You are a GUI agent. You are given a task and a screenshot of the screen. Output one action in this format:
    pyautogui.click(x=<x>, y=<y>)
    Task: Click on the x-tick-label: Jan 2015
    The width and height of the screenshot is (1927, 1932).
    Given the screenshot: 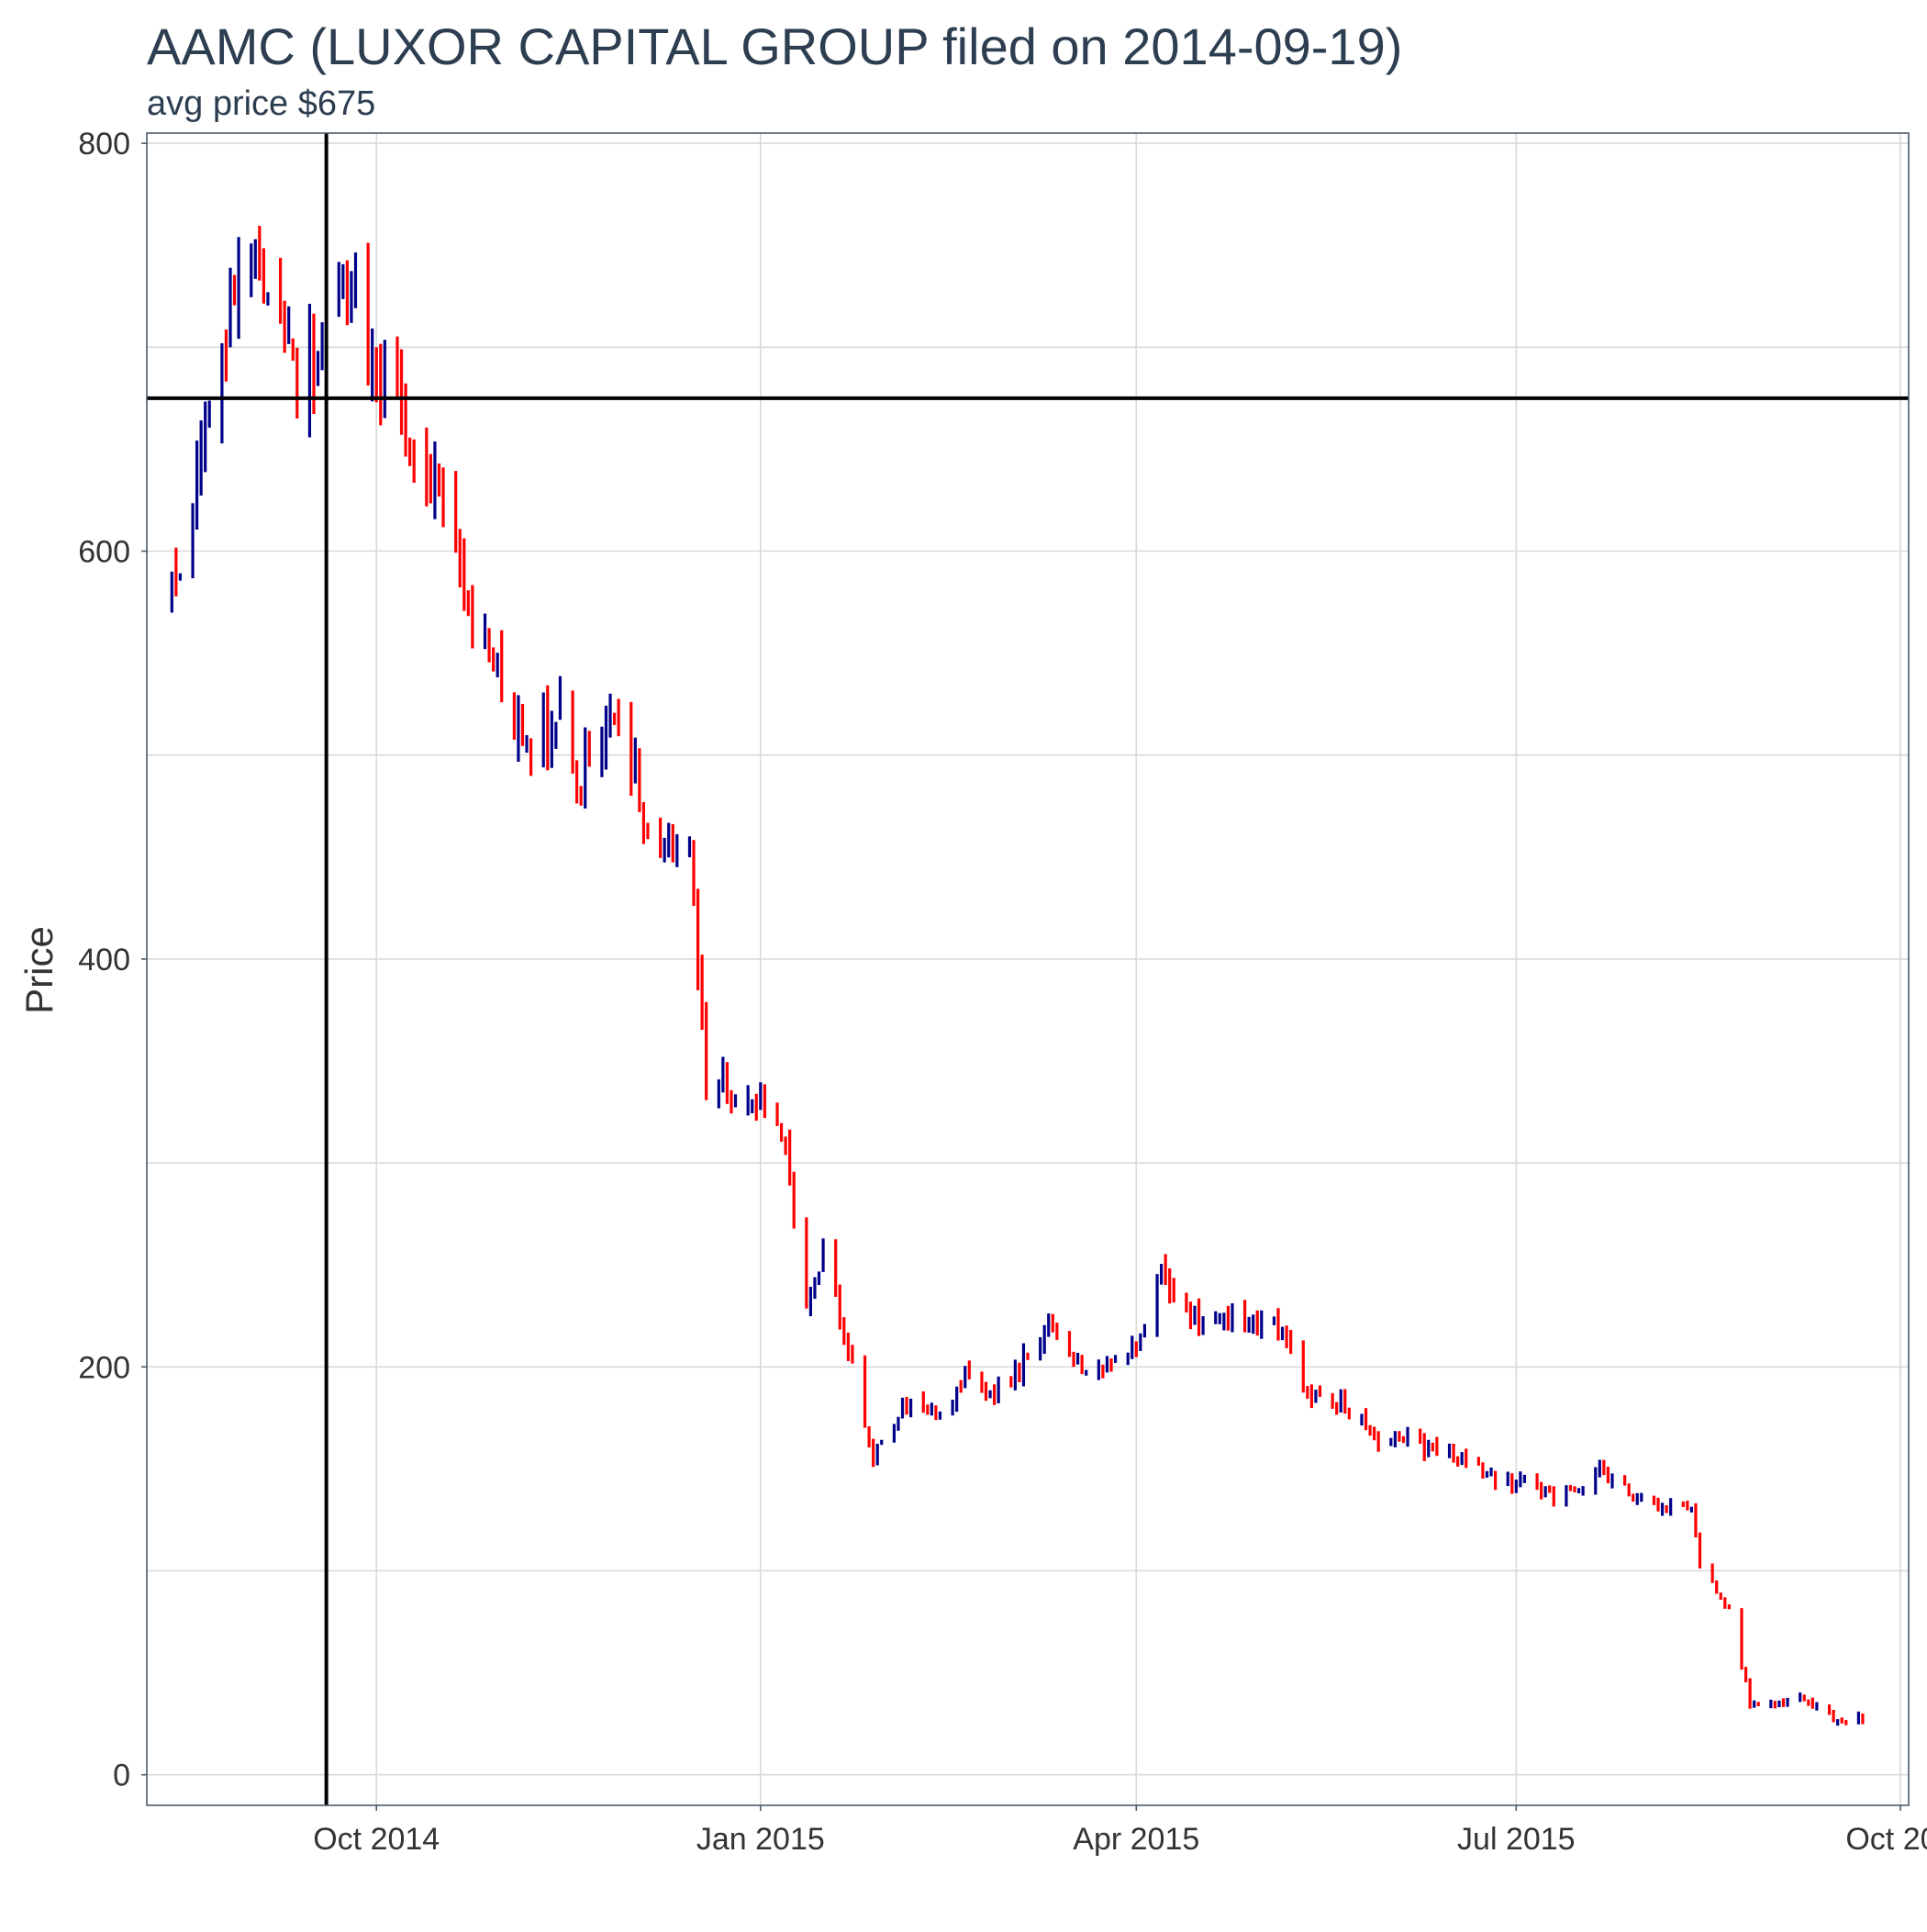 What is the action you would take?
    pyautogui.click(x=760, y=1839)
    